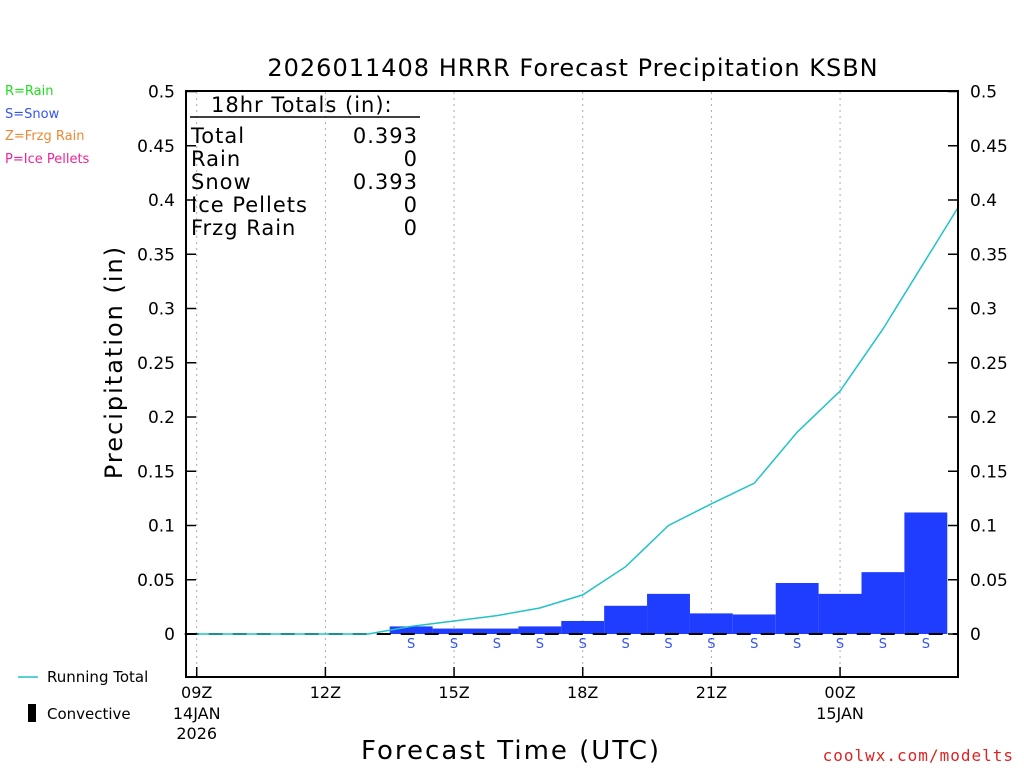 The image size is (1024, 768). I want to click on y-tick-label-right: 0.4, so click(983, 201).